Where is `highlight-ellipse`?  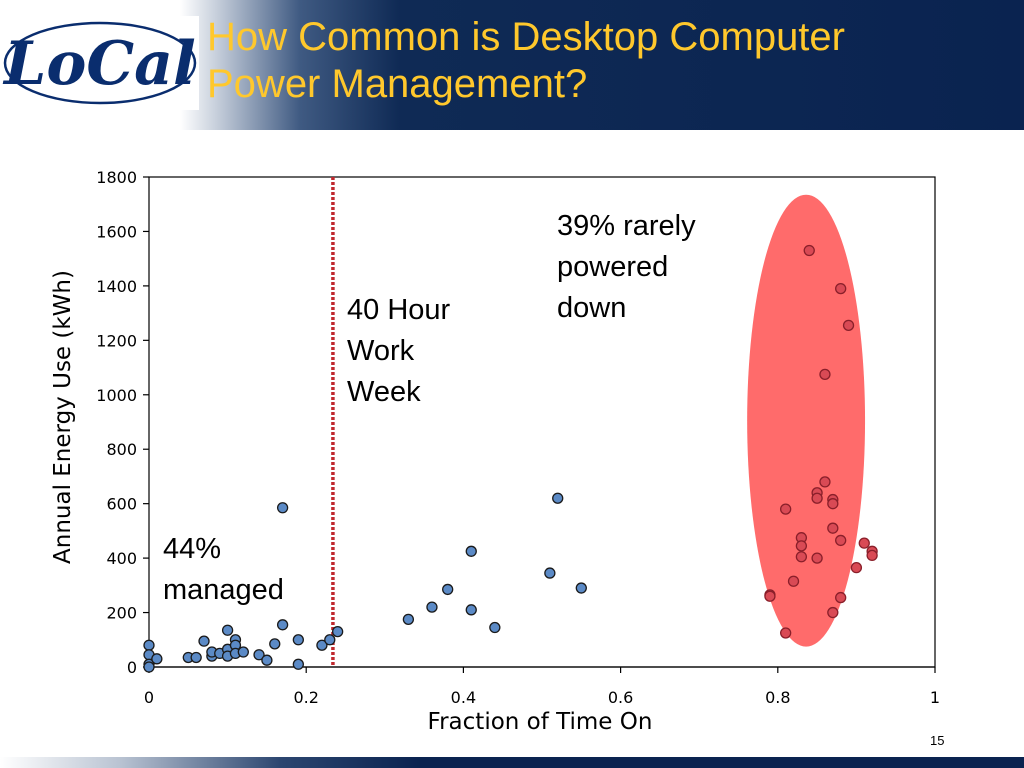
highlight-ellipse is located at coordinates (806, 420).